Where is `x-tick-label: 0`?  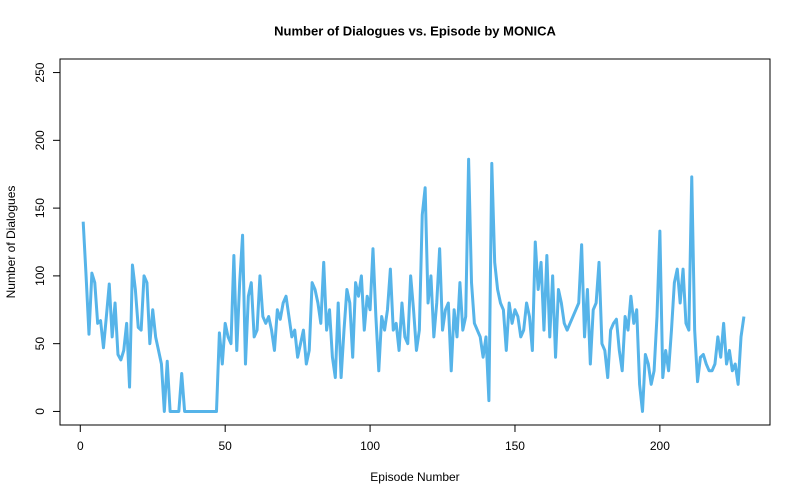
x-tick-label: 0 is located at coordinates (80, 446).